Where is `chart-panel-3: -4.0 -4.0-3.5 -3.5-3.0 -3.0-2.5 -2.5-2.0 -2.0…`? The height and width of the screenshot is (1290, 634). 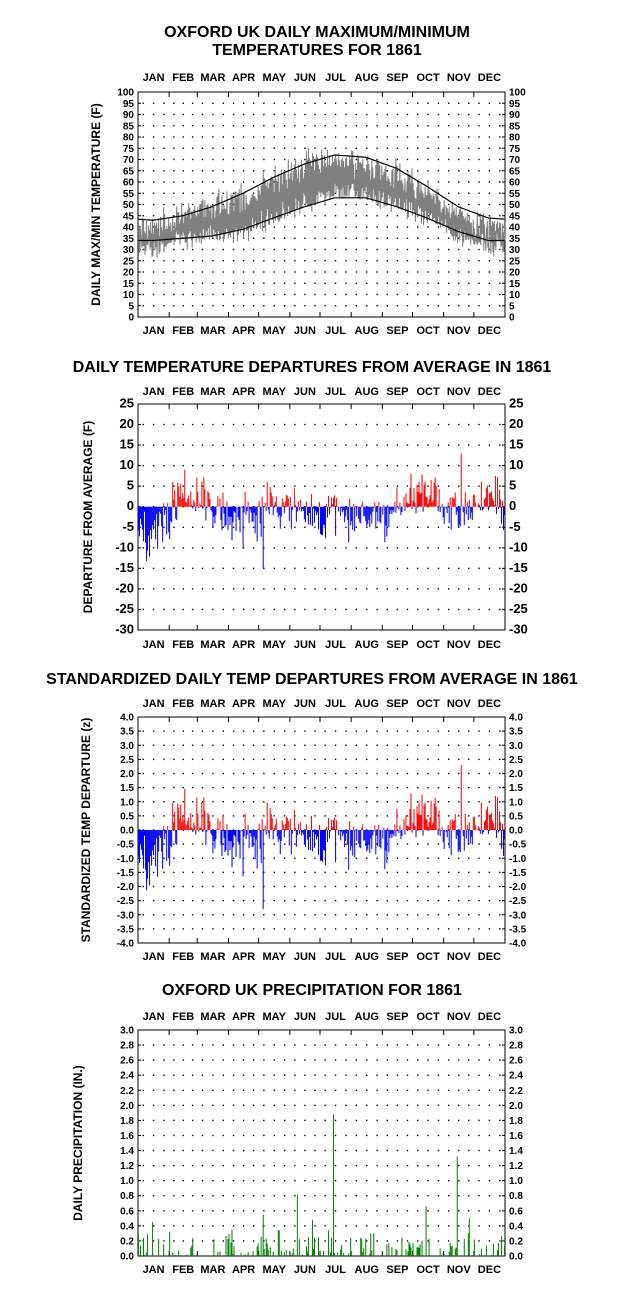 chart-panel-3: -4.0 -4.0-3.5 -3.5-3.0 -3.0-2.5 -2.5-2.0 -2.0… is located at coordinates (303, 830).